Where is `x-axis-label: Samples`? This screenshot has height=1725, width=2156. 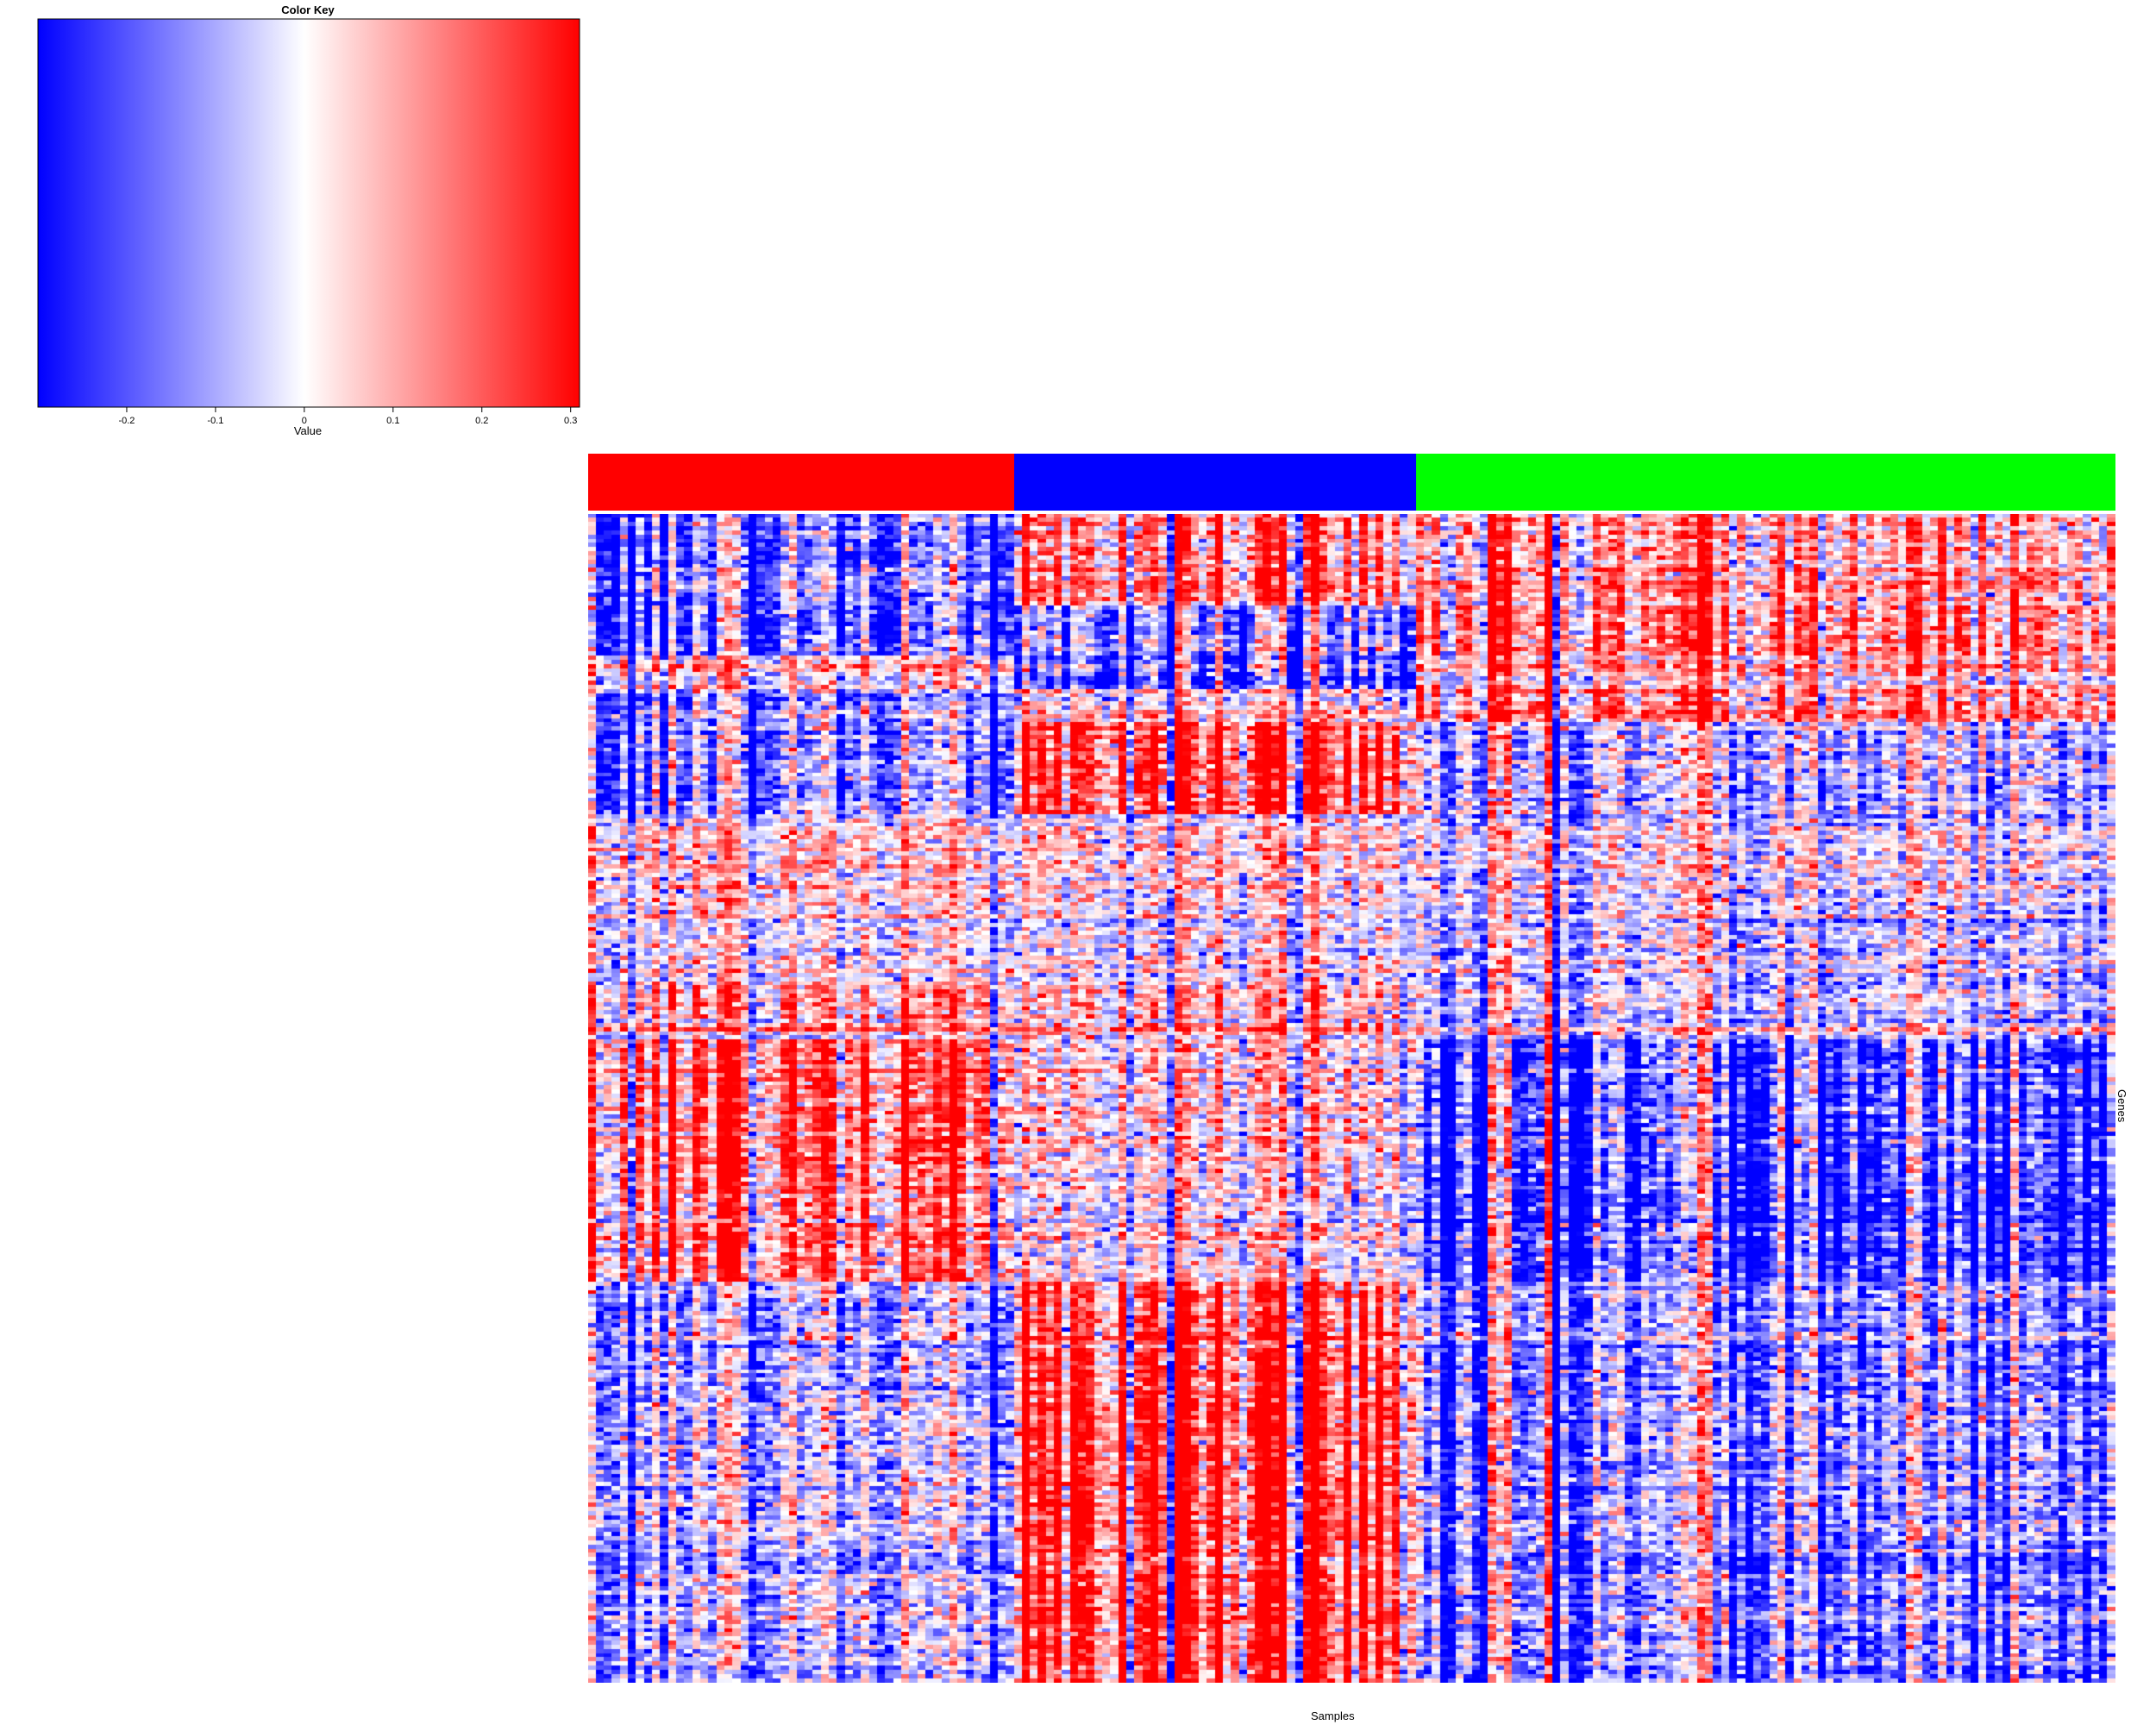
x-axis-label: Samples is located at coordinates (1333, 1716).